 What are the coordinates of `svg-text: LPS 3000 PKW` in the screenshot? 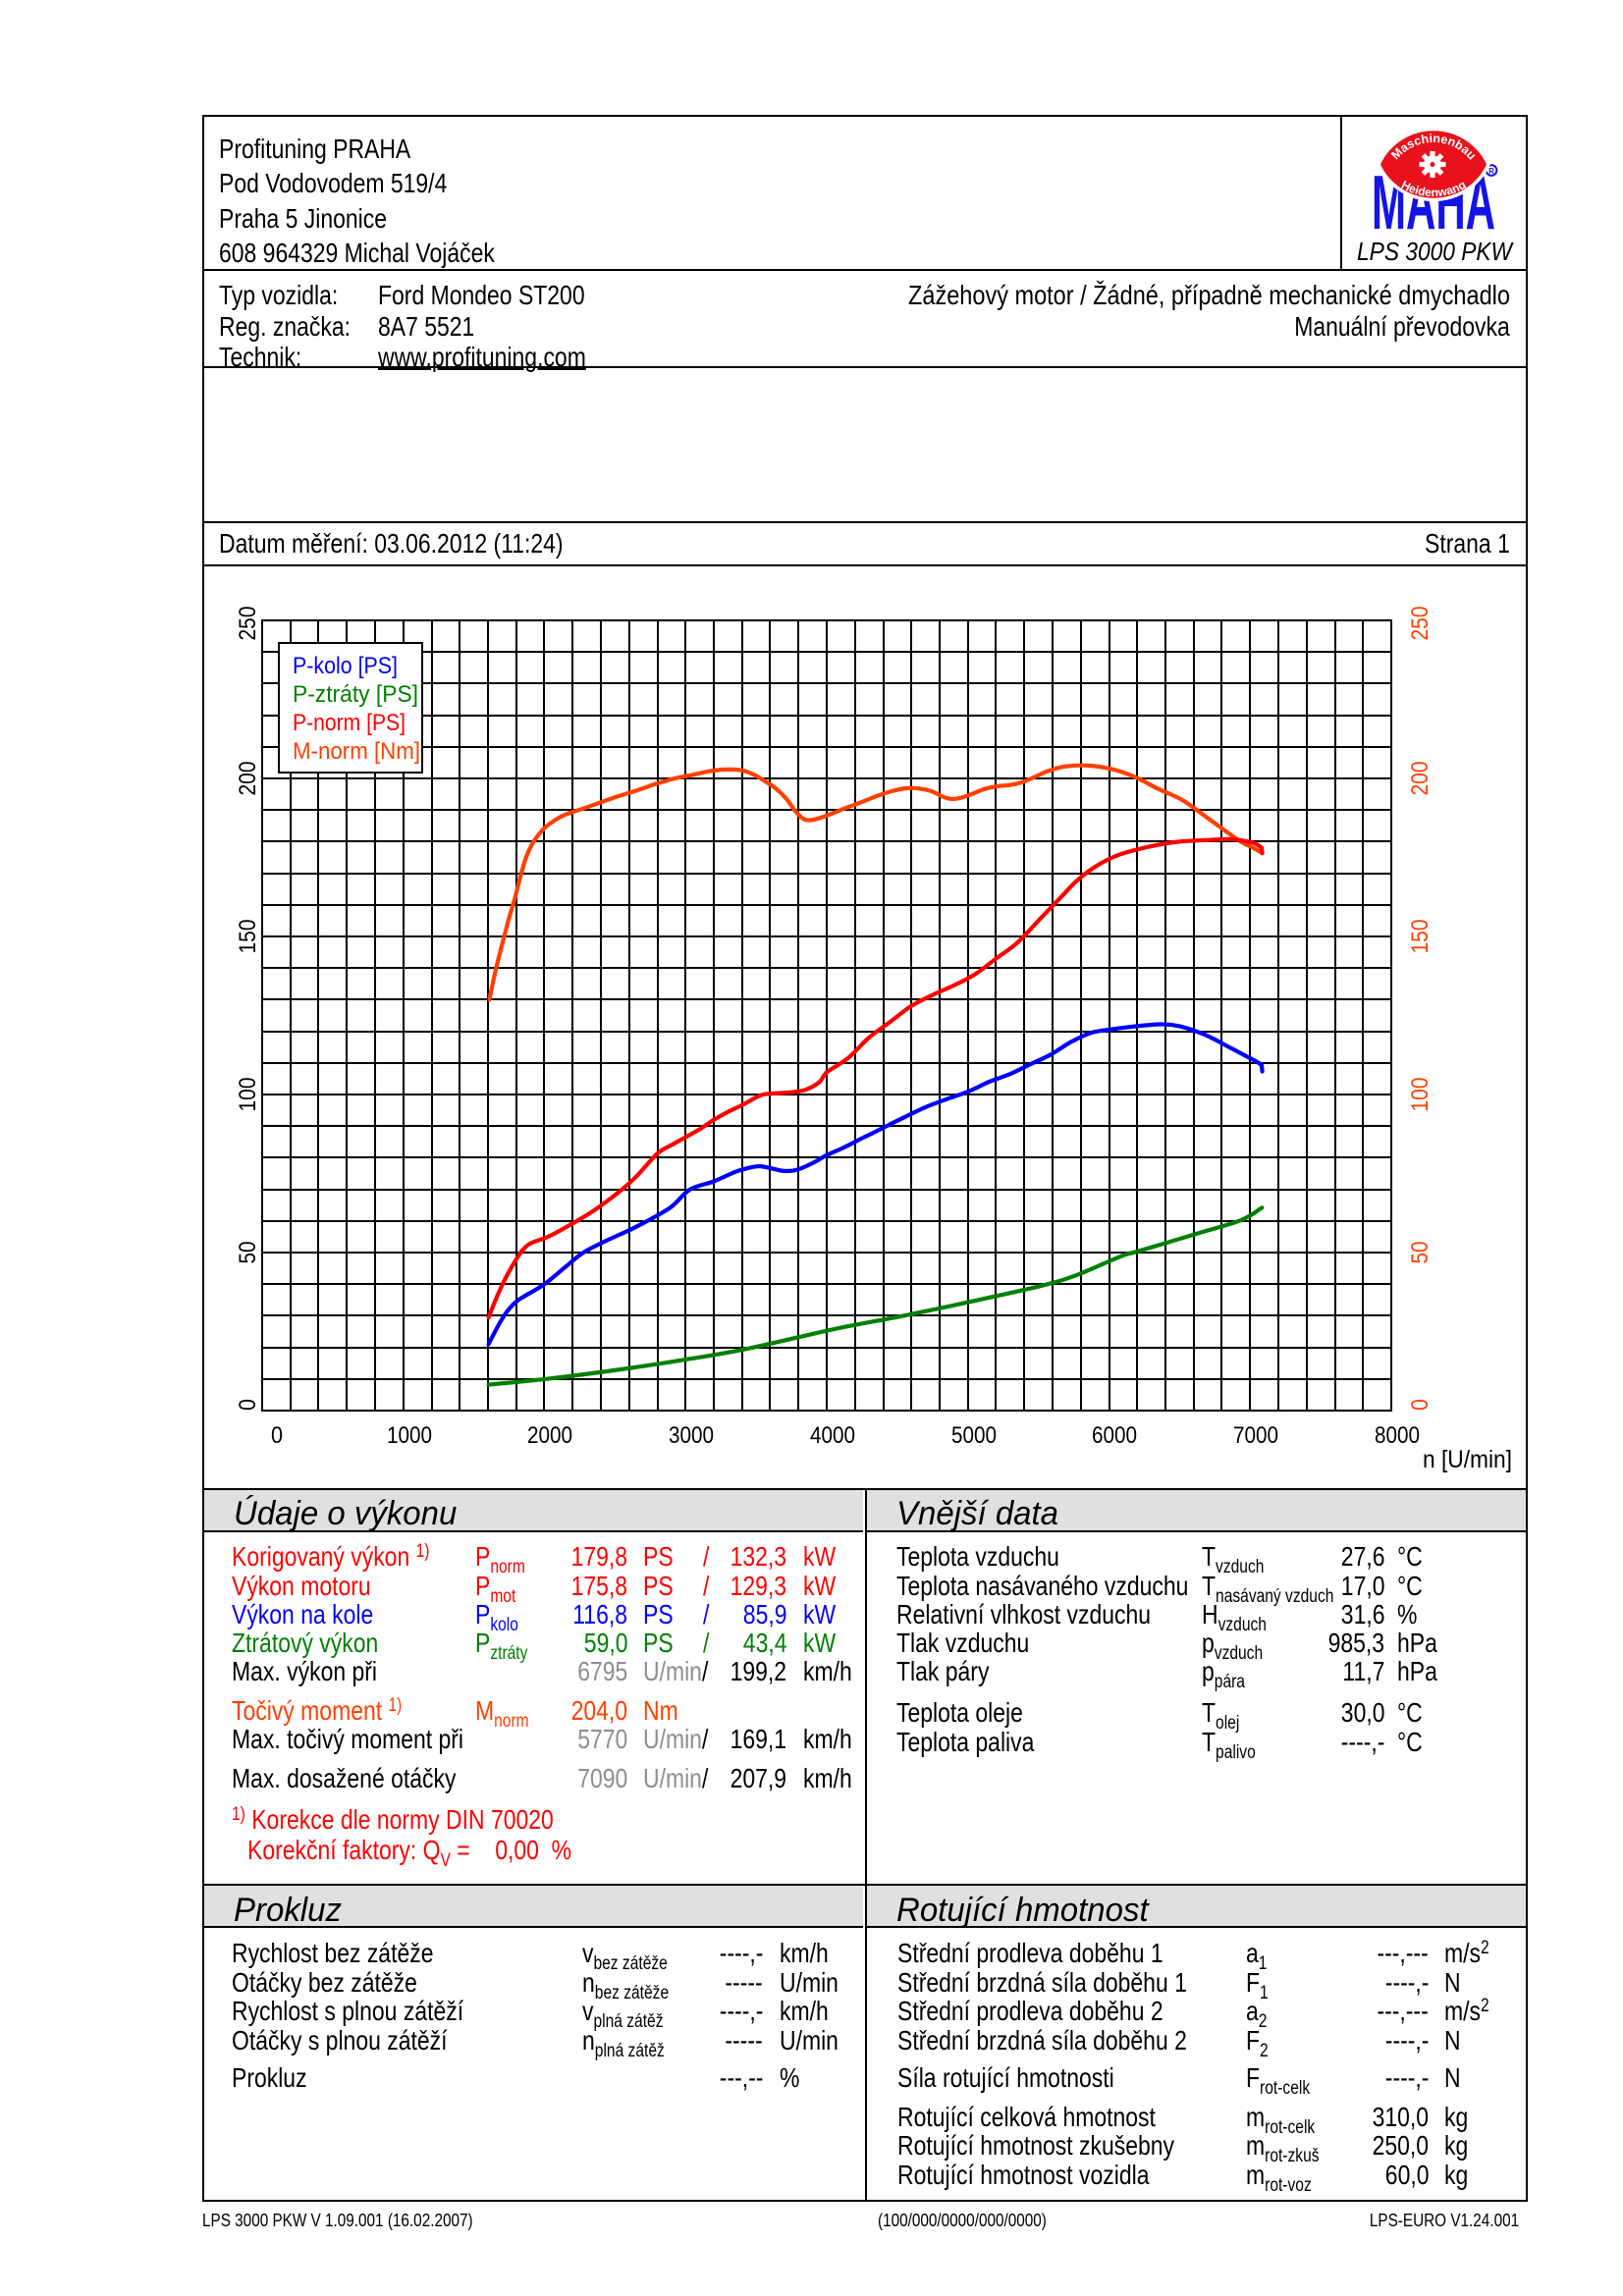 It's located at (1436, 251).